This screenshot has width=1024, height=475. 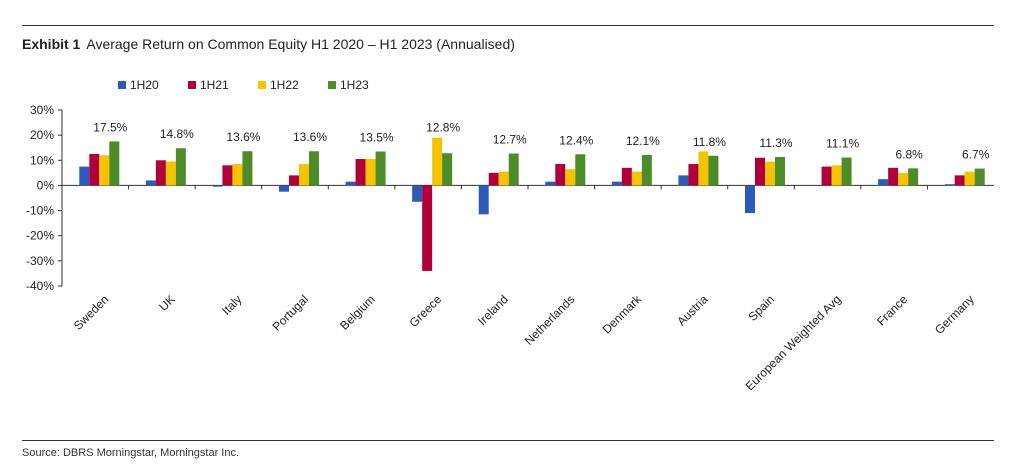 What do you see at coordinates (262, 85) in the screenshot?
I see `legend-swatch-1h22` at bounding box center [262, 85].